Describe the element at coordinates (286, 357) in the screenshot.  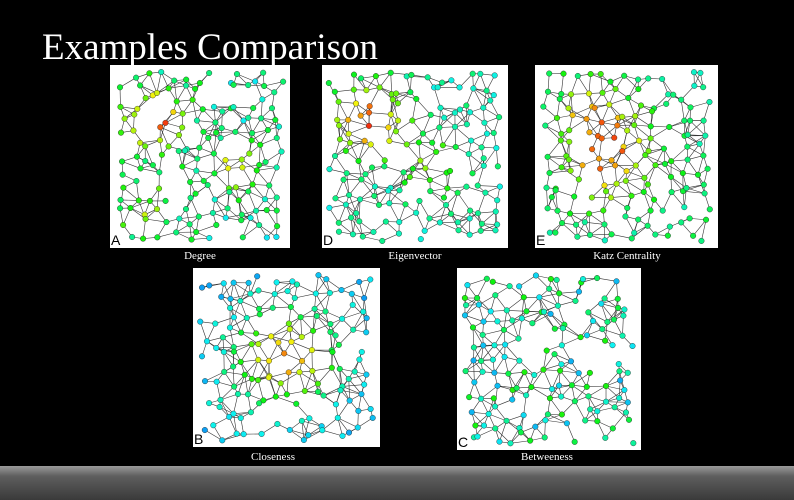
I see `network-panel: B` at that location.